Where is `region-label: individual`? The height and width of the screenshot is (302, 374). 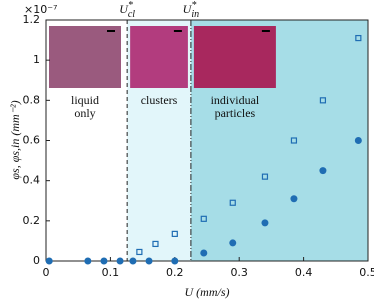 region-label: individual is located at coordinates (235, 100).